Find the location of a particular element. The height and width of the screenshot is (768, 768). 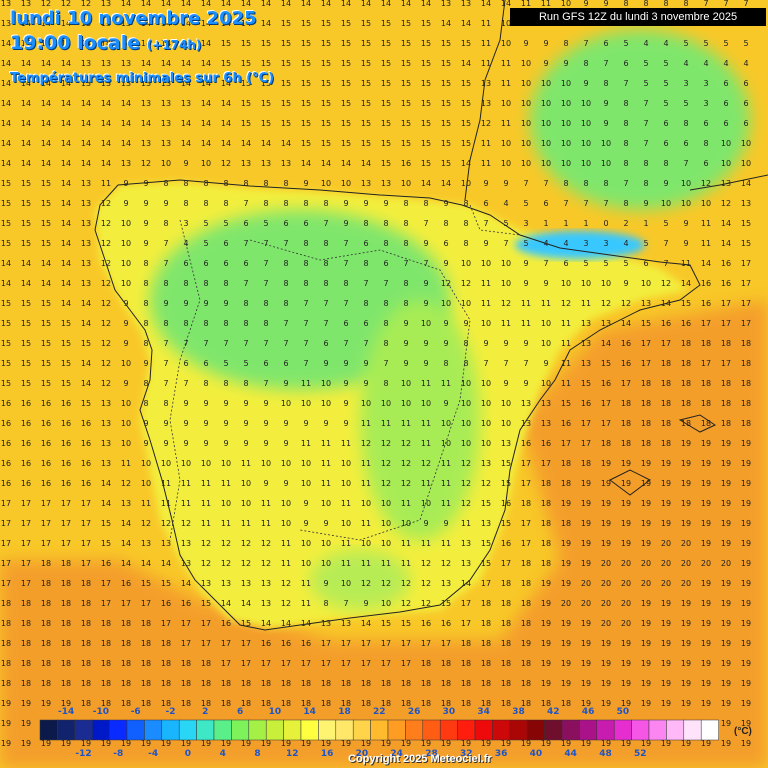

legend-bottom-label: 16 is located at coordinates (327, 754).